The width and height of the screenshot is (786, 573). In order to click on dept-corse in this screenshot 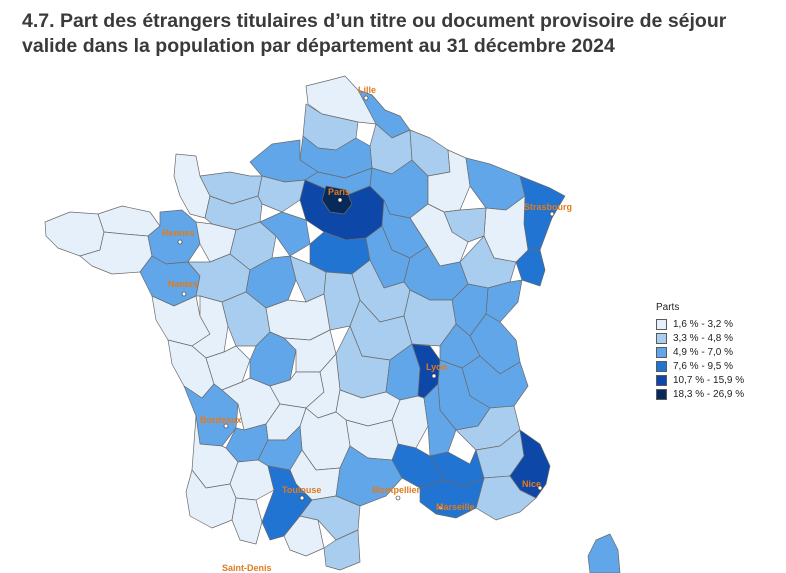, I will do `click(604, 553)`.